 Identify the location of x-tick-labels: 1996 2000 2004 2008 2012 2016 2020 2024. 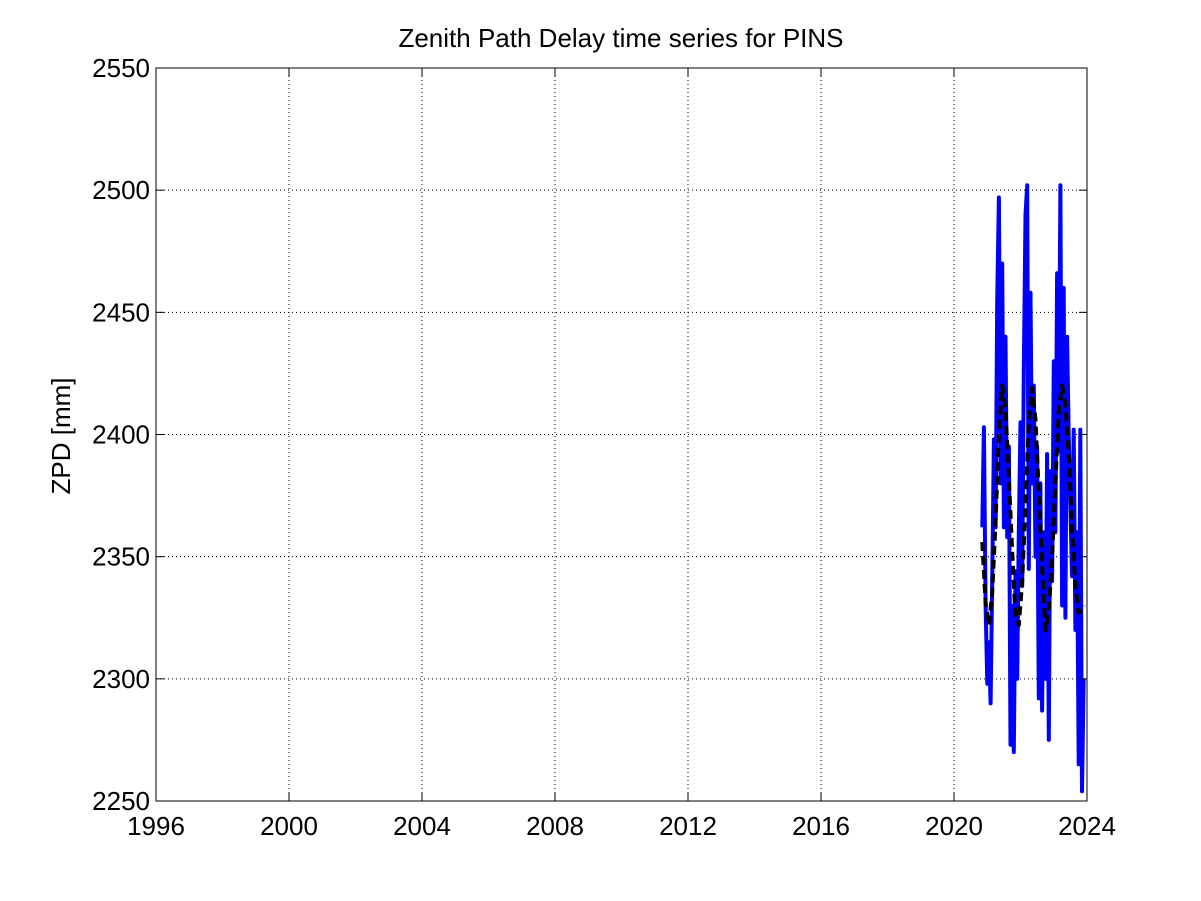
(621, 826).